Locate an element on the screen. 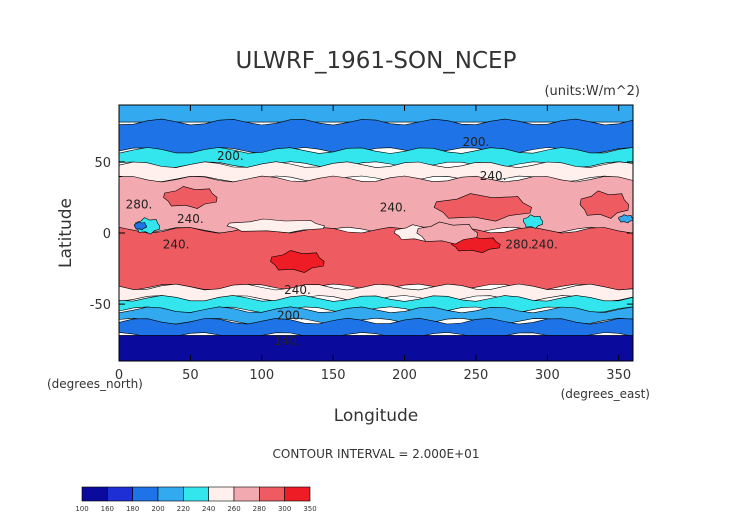 Image resolution: width=752 pixels, height=532 pixels. chart-title: ULWRF_1961-SON_NCEP is located at coordinates (376, 61).